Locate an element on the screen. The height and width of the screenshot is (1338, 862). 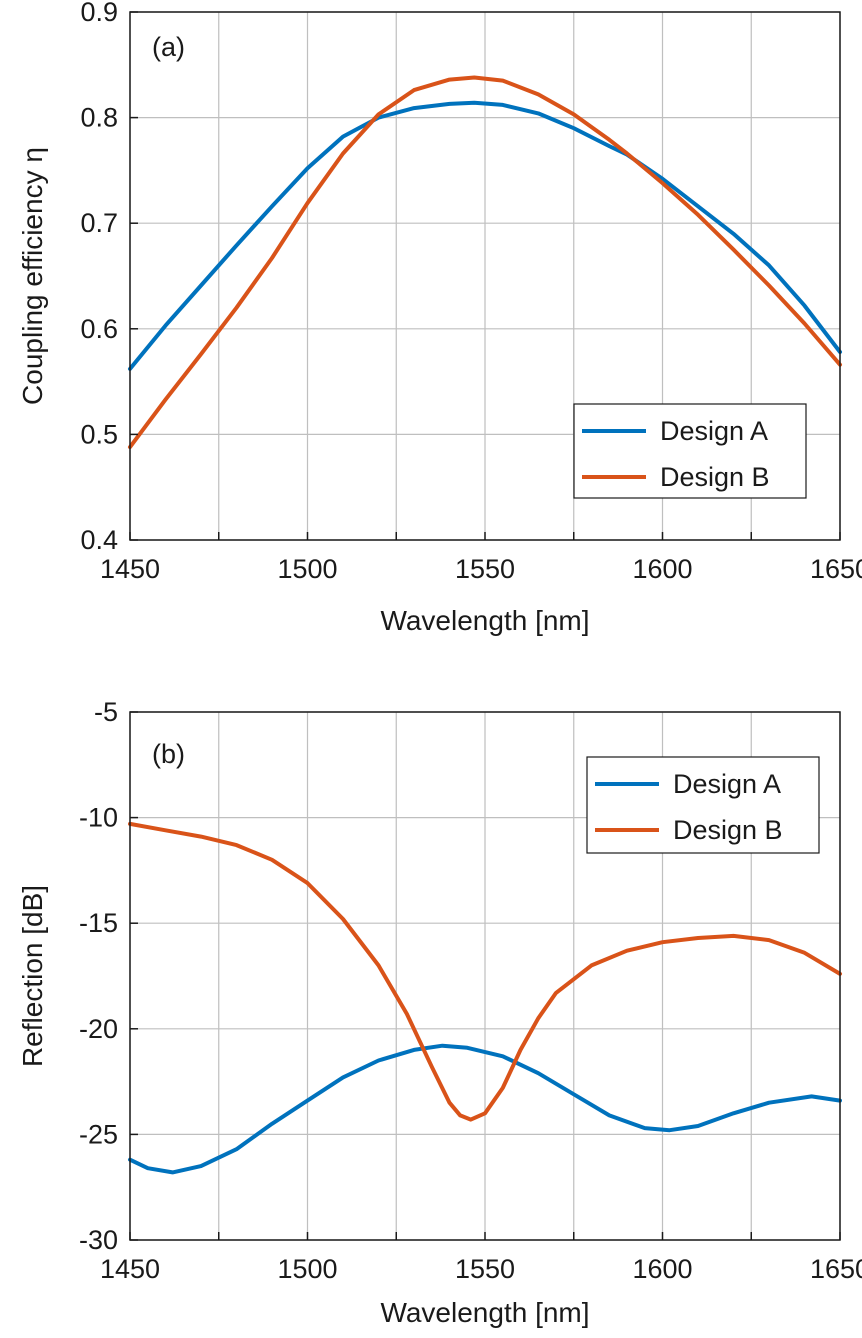
y-tick-label: 0.5 is located at coordinates (99, 434).